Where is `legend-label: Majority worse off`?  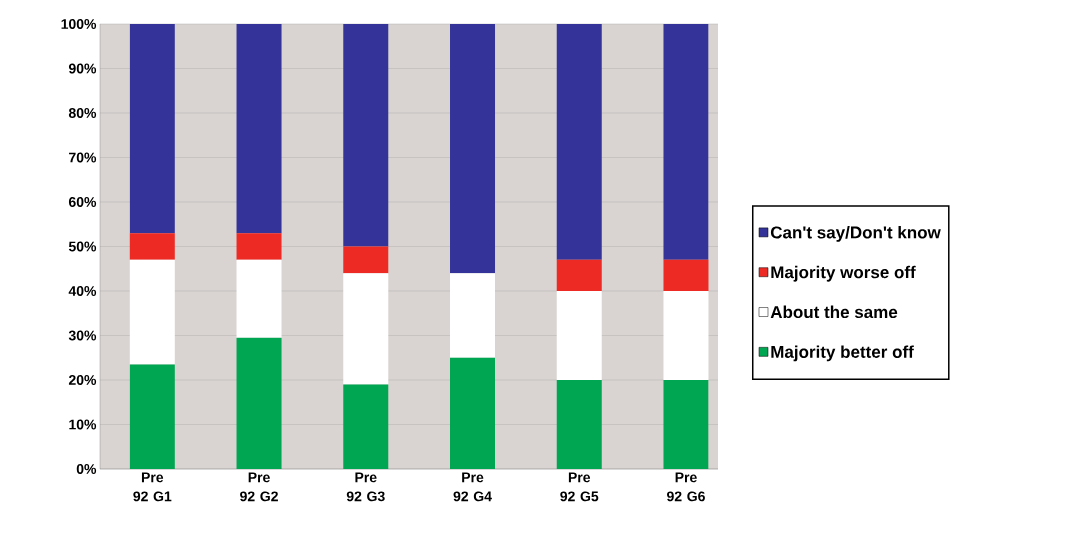 legend-label: Majority worse off is located at coordinates (843, 273).